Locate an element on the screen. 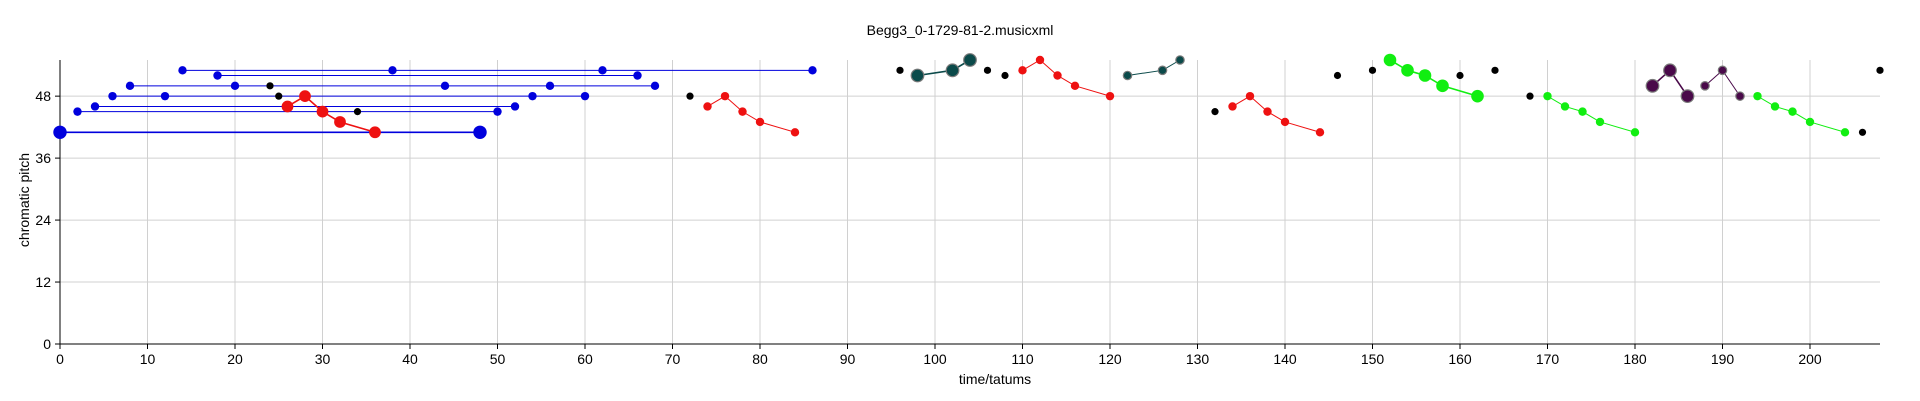  x-tick-label: 170 is located at coordinates (1548, 359).